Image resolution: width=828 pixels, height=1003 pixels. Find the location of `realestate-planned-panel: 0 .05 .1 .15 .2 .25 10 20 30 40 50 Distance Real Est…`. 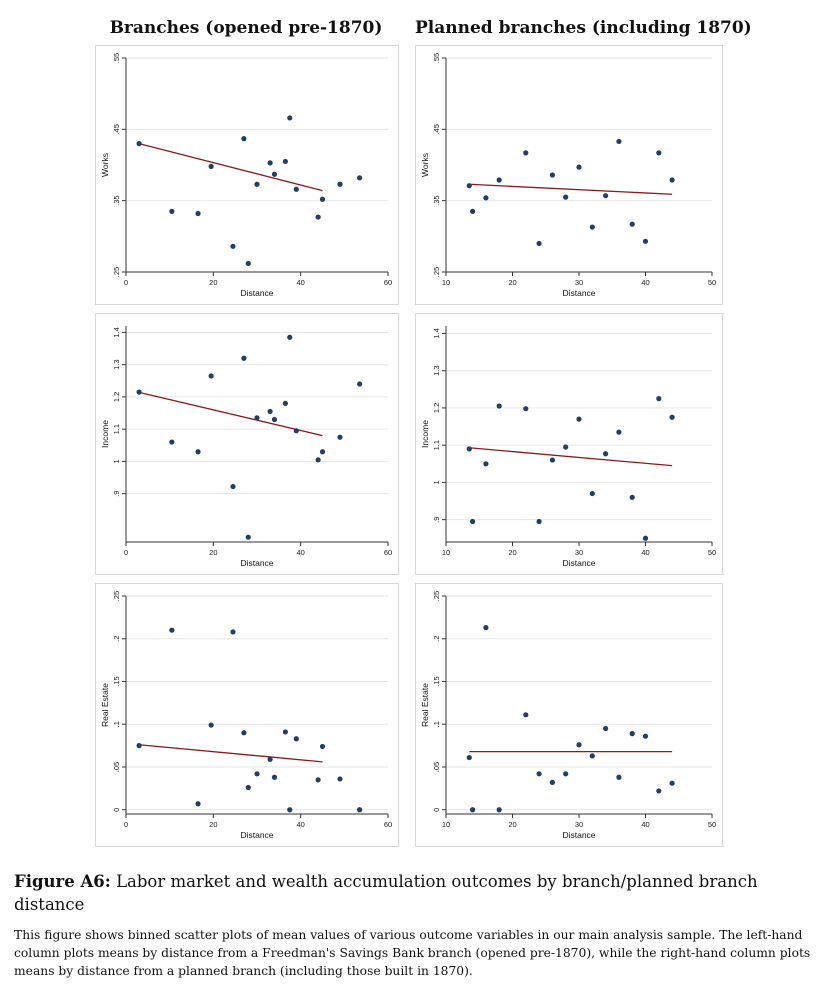

realestate-planned-panel: 0 .05 .1 .15 .2 .25 10 20 30 40 50 Distance Real Est… is located at coordinates (569, 715).